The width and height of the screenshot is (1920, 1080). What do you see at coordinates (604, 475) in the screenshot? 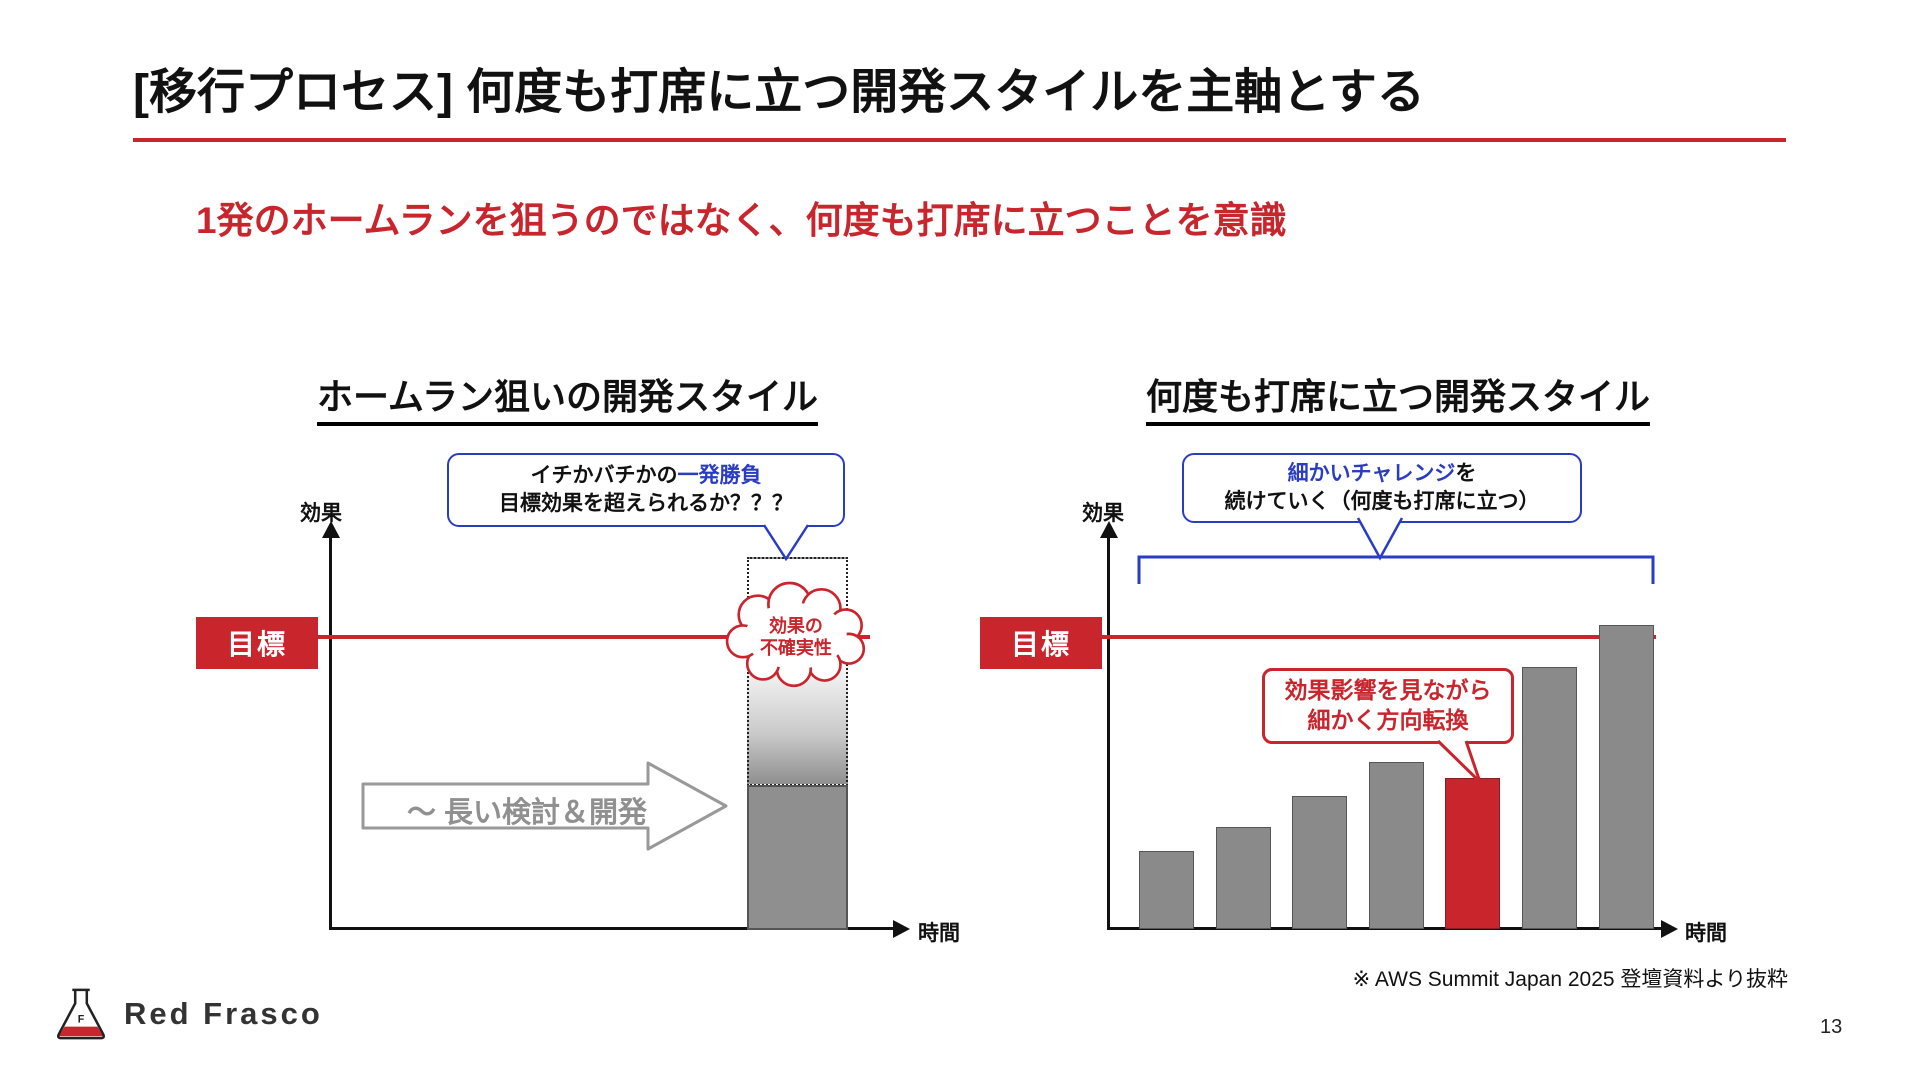
I see `left-bubble-line1-prefix: イチかバチかの` at bounding box center [604, 475].